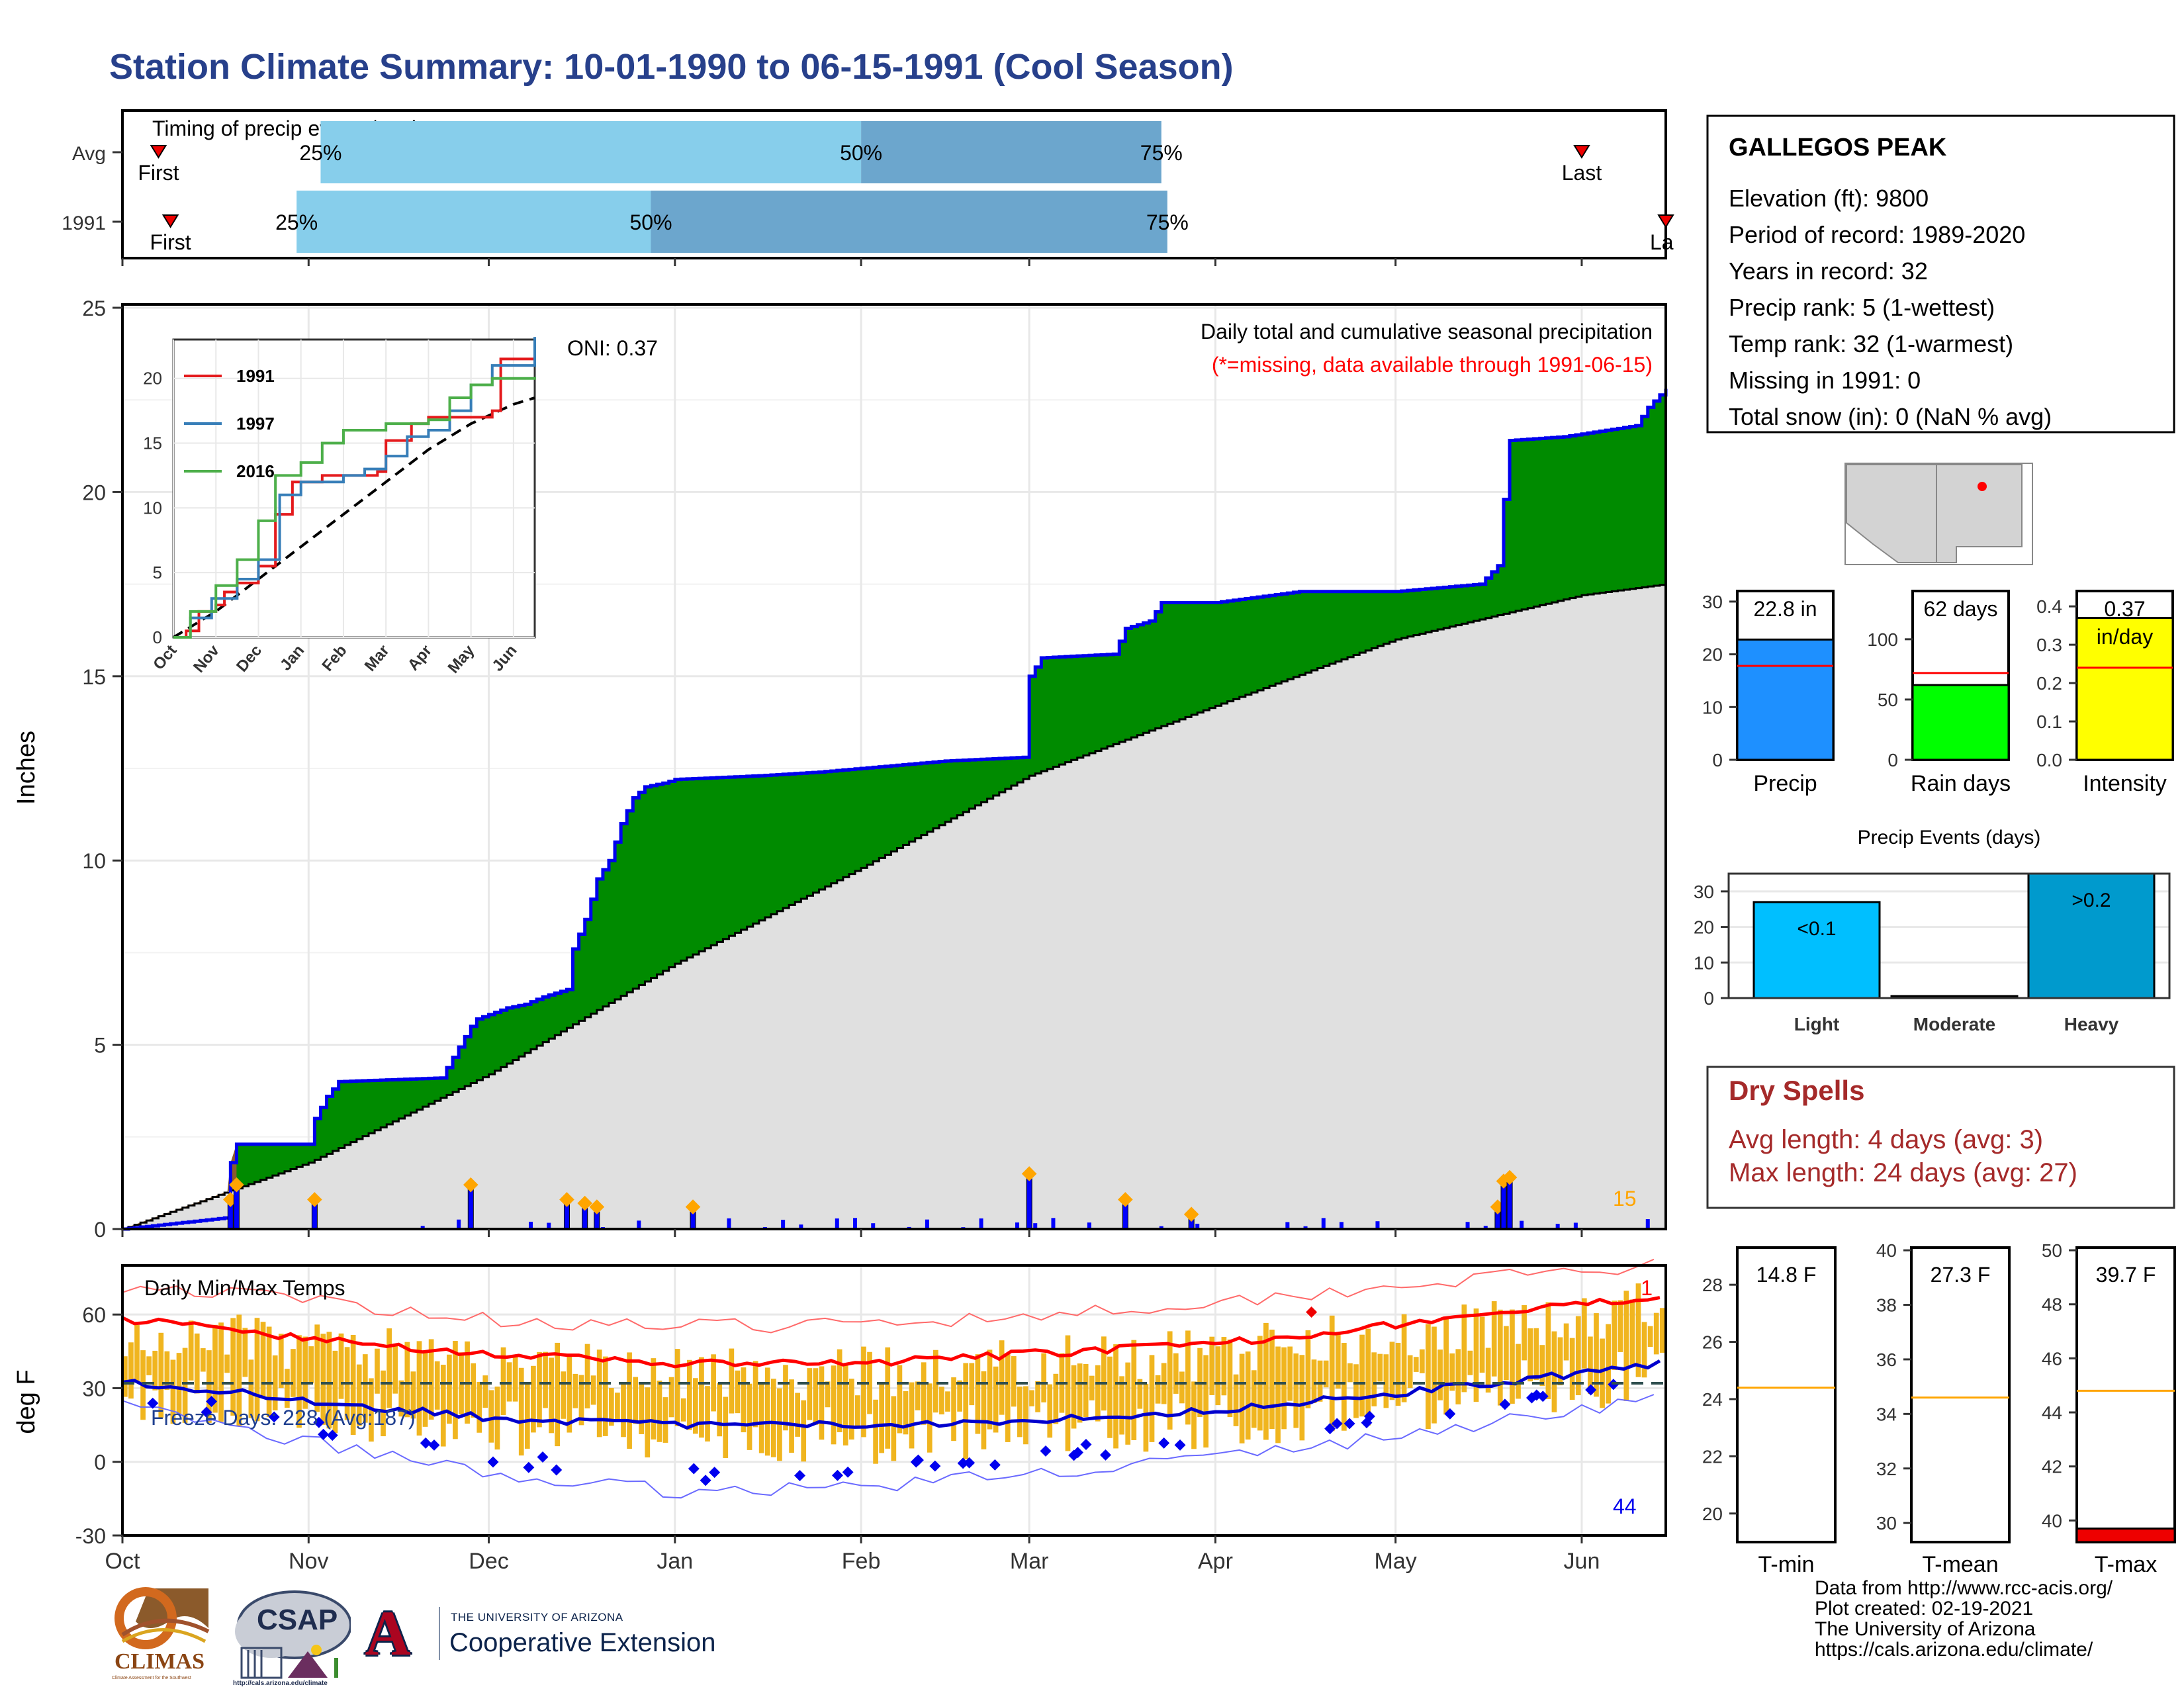 This screenshot has width=2184, height=1691. I want to click on climas-emblem-icon, so click(162, 1618).